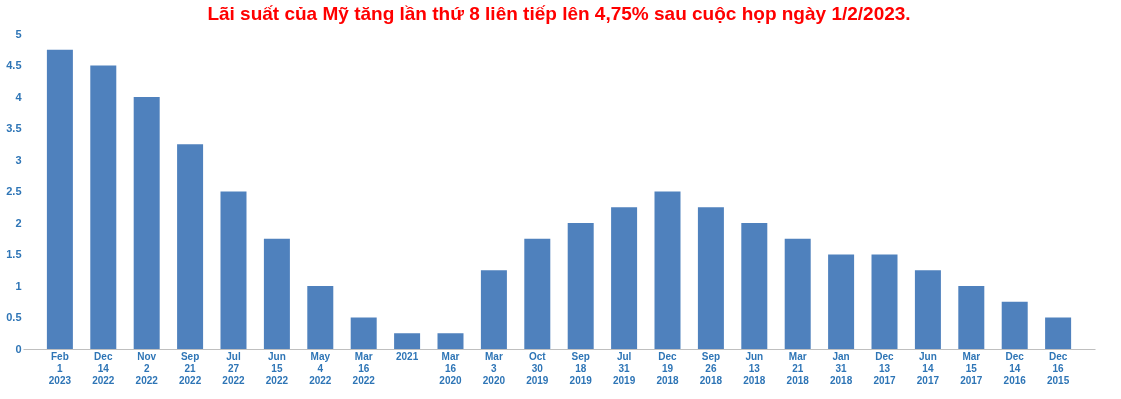 The width and height of the screenshot is (1121, 399). Describe the element at coordinates (14, 128) in the screenshot. I see `y-tick-label: 3.5` at that location.